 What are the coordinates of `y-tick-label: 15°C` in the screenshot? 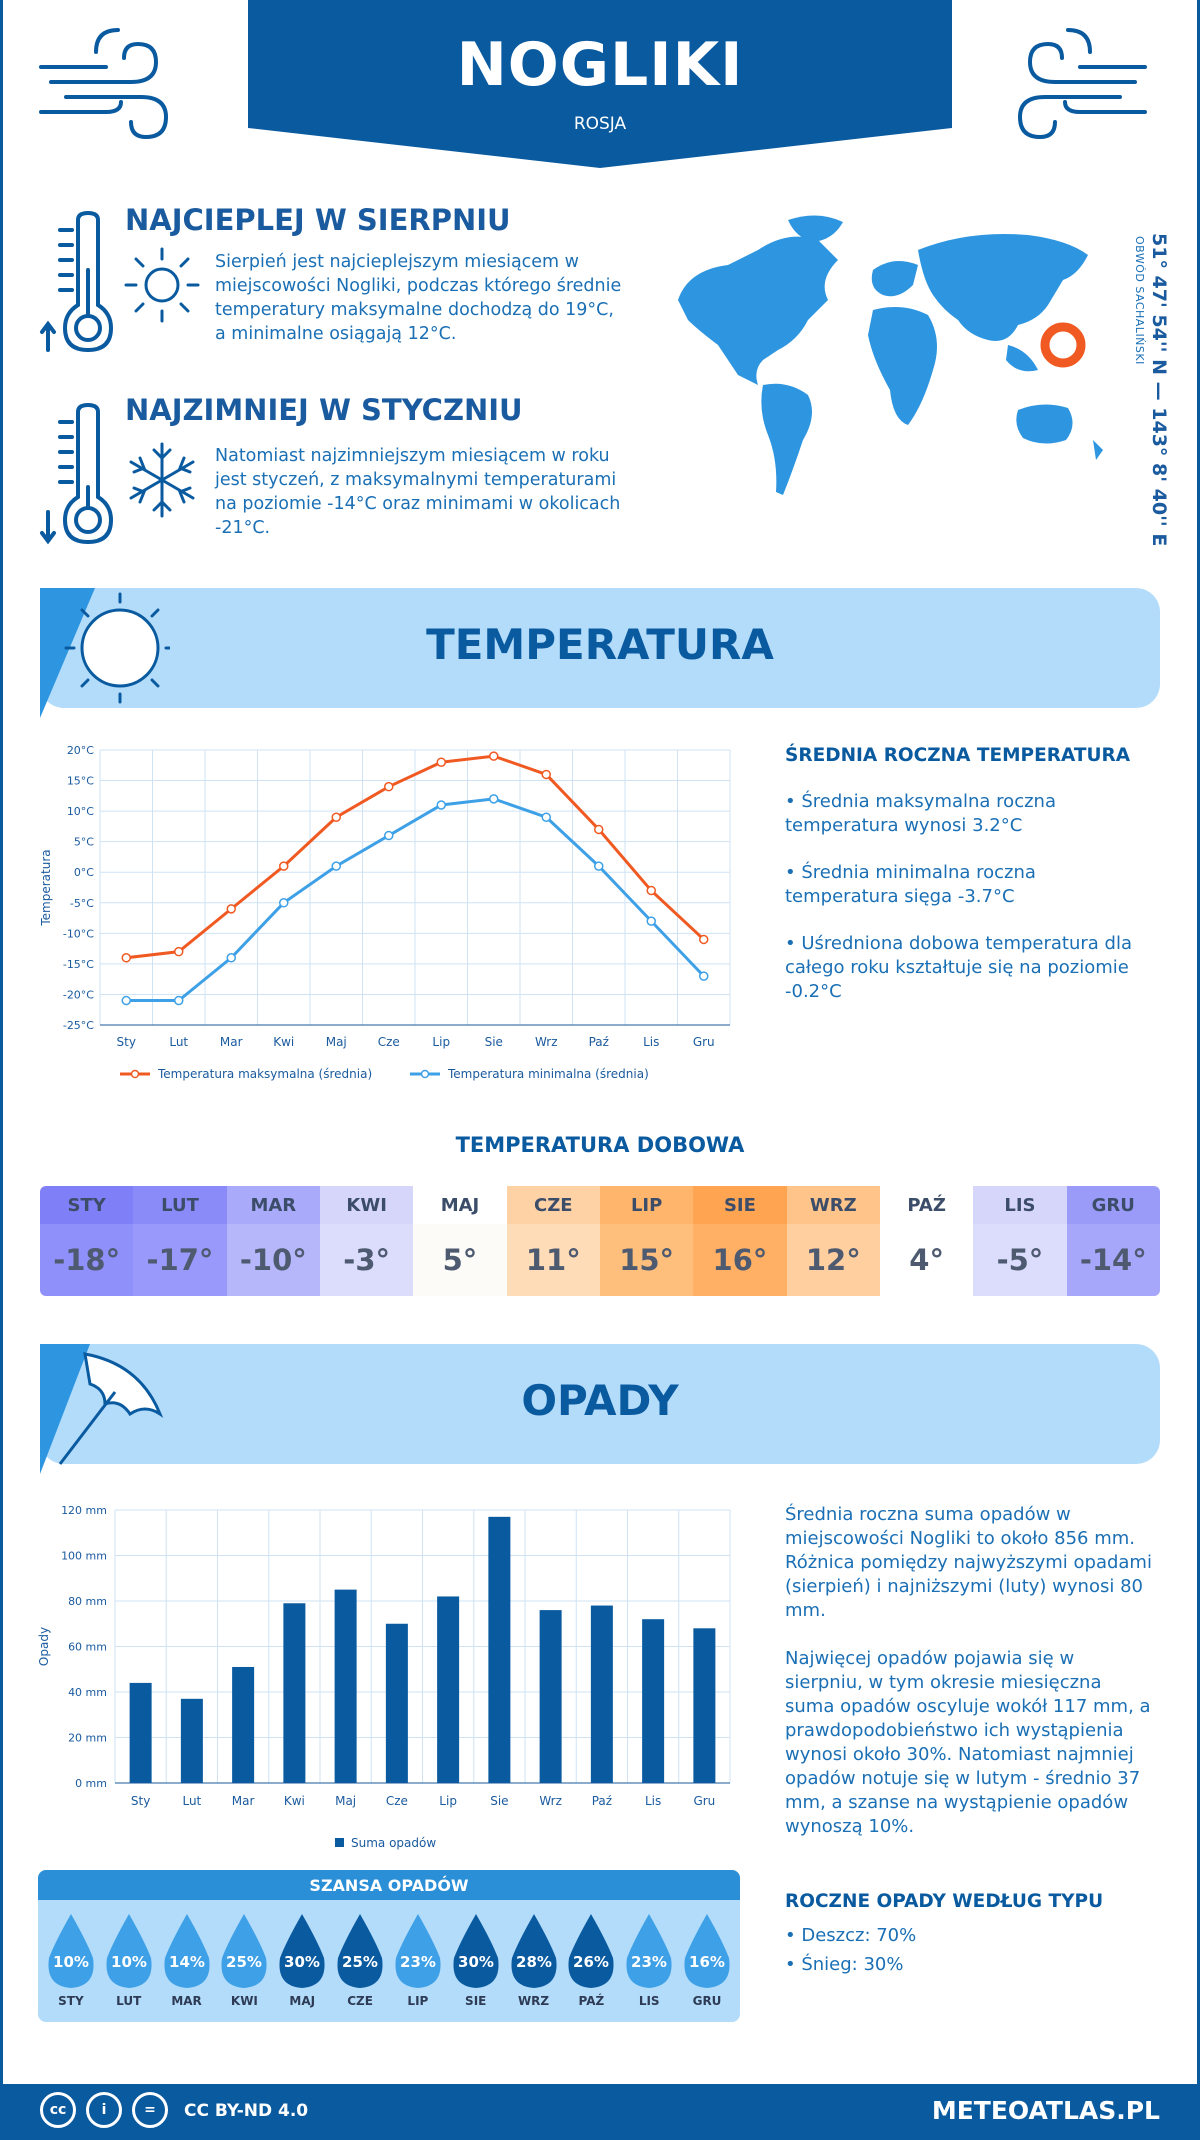 It's located at (80, 781).